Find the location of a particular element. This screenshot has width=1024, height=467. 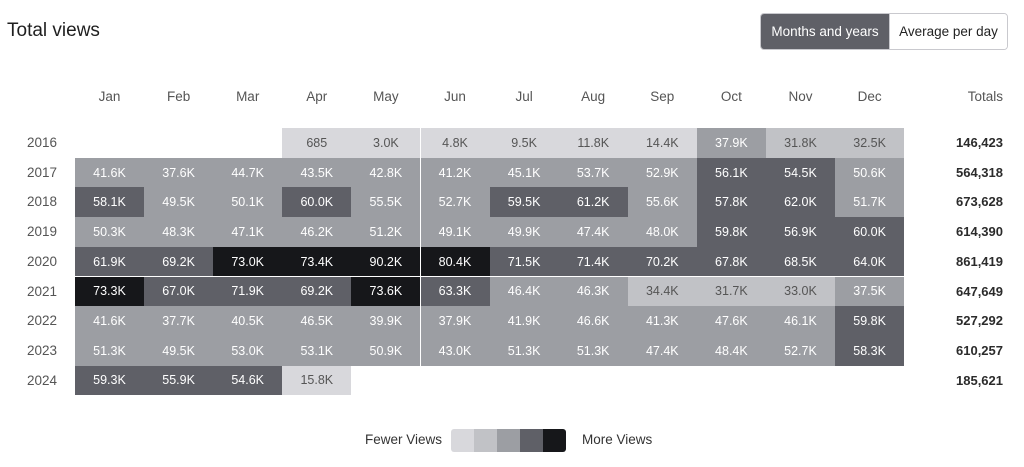

heatmap-cell: 53.7K is located at coordinates (593, 172).